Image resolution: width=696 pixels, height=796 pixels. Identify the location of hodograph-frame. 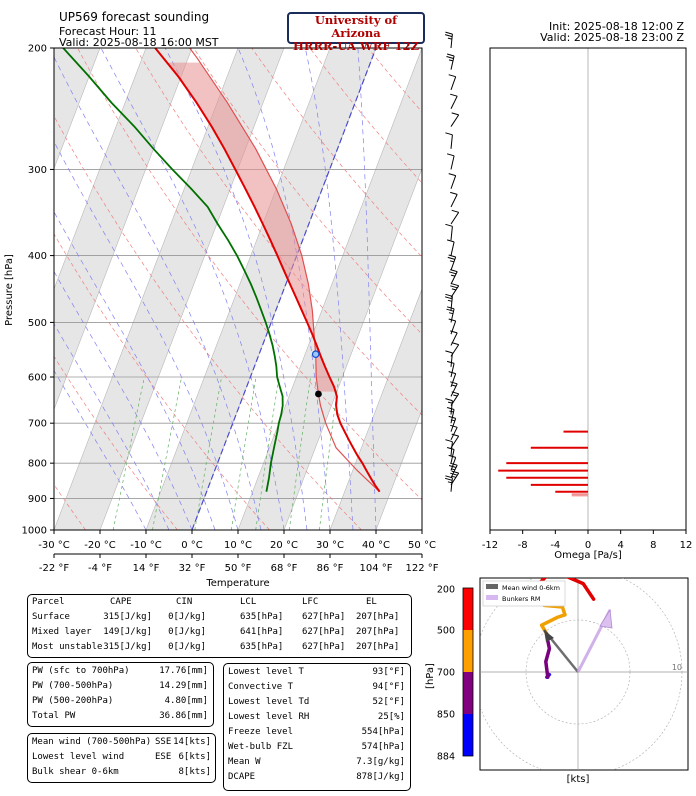
(584, 674).